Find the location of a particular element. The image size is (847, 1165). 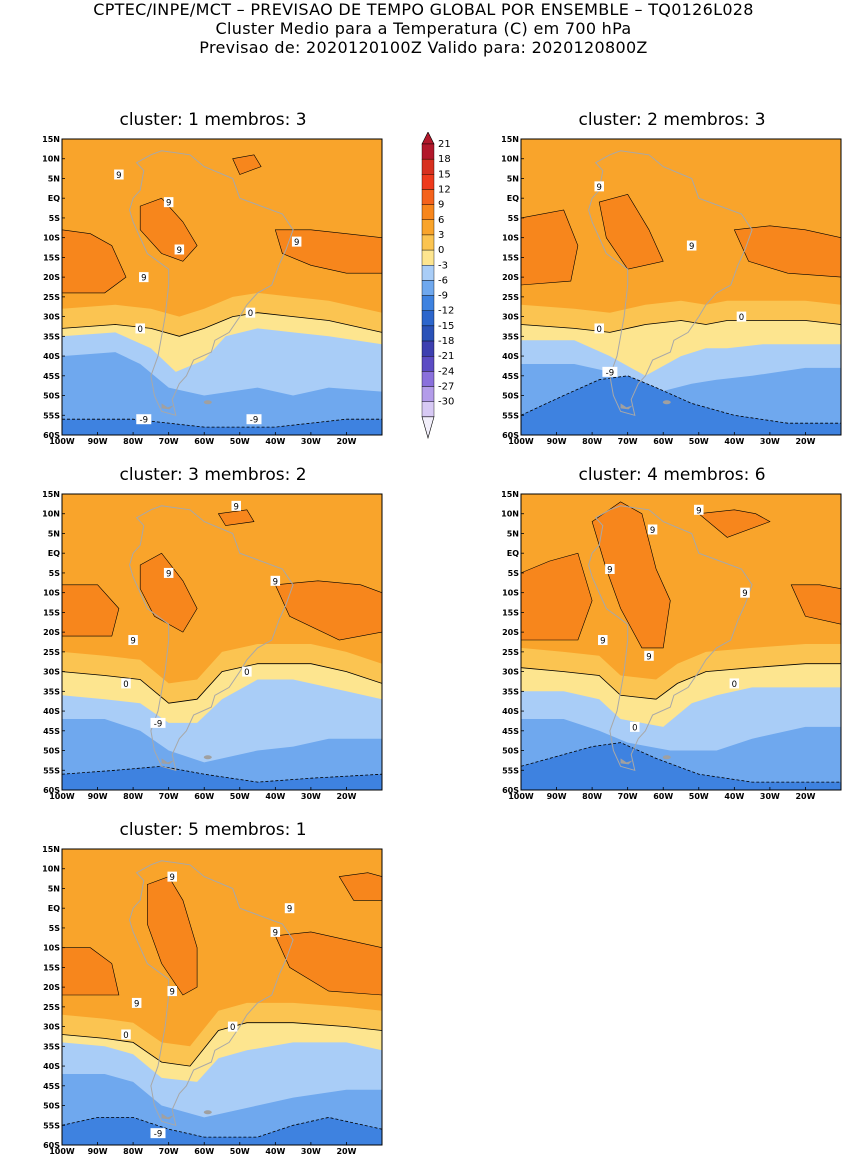

colorbar-tick-label: -24 is located at coordinates (446, 371).